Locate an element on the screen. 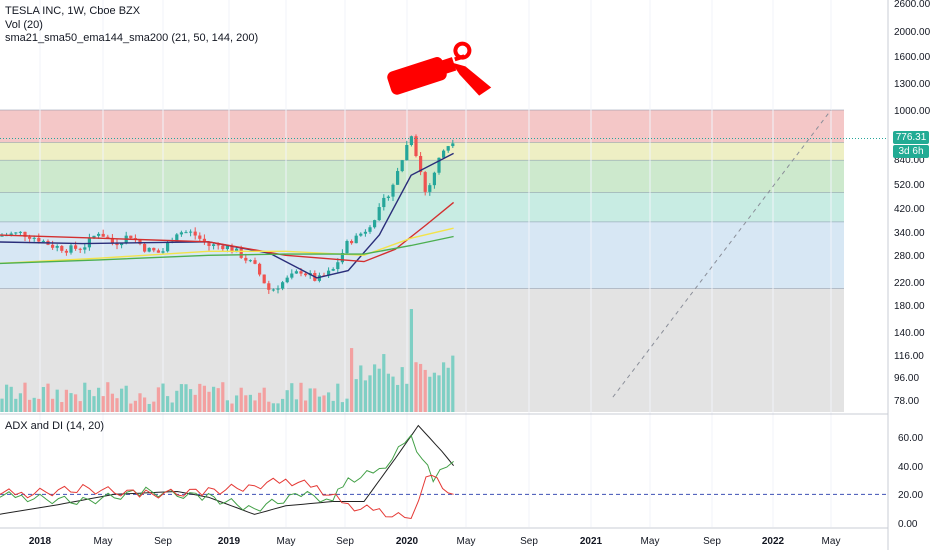 This screenshot has width=932, height=550. price-tick-label: 1000.00 is located at coordinates (912, 111).